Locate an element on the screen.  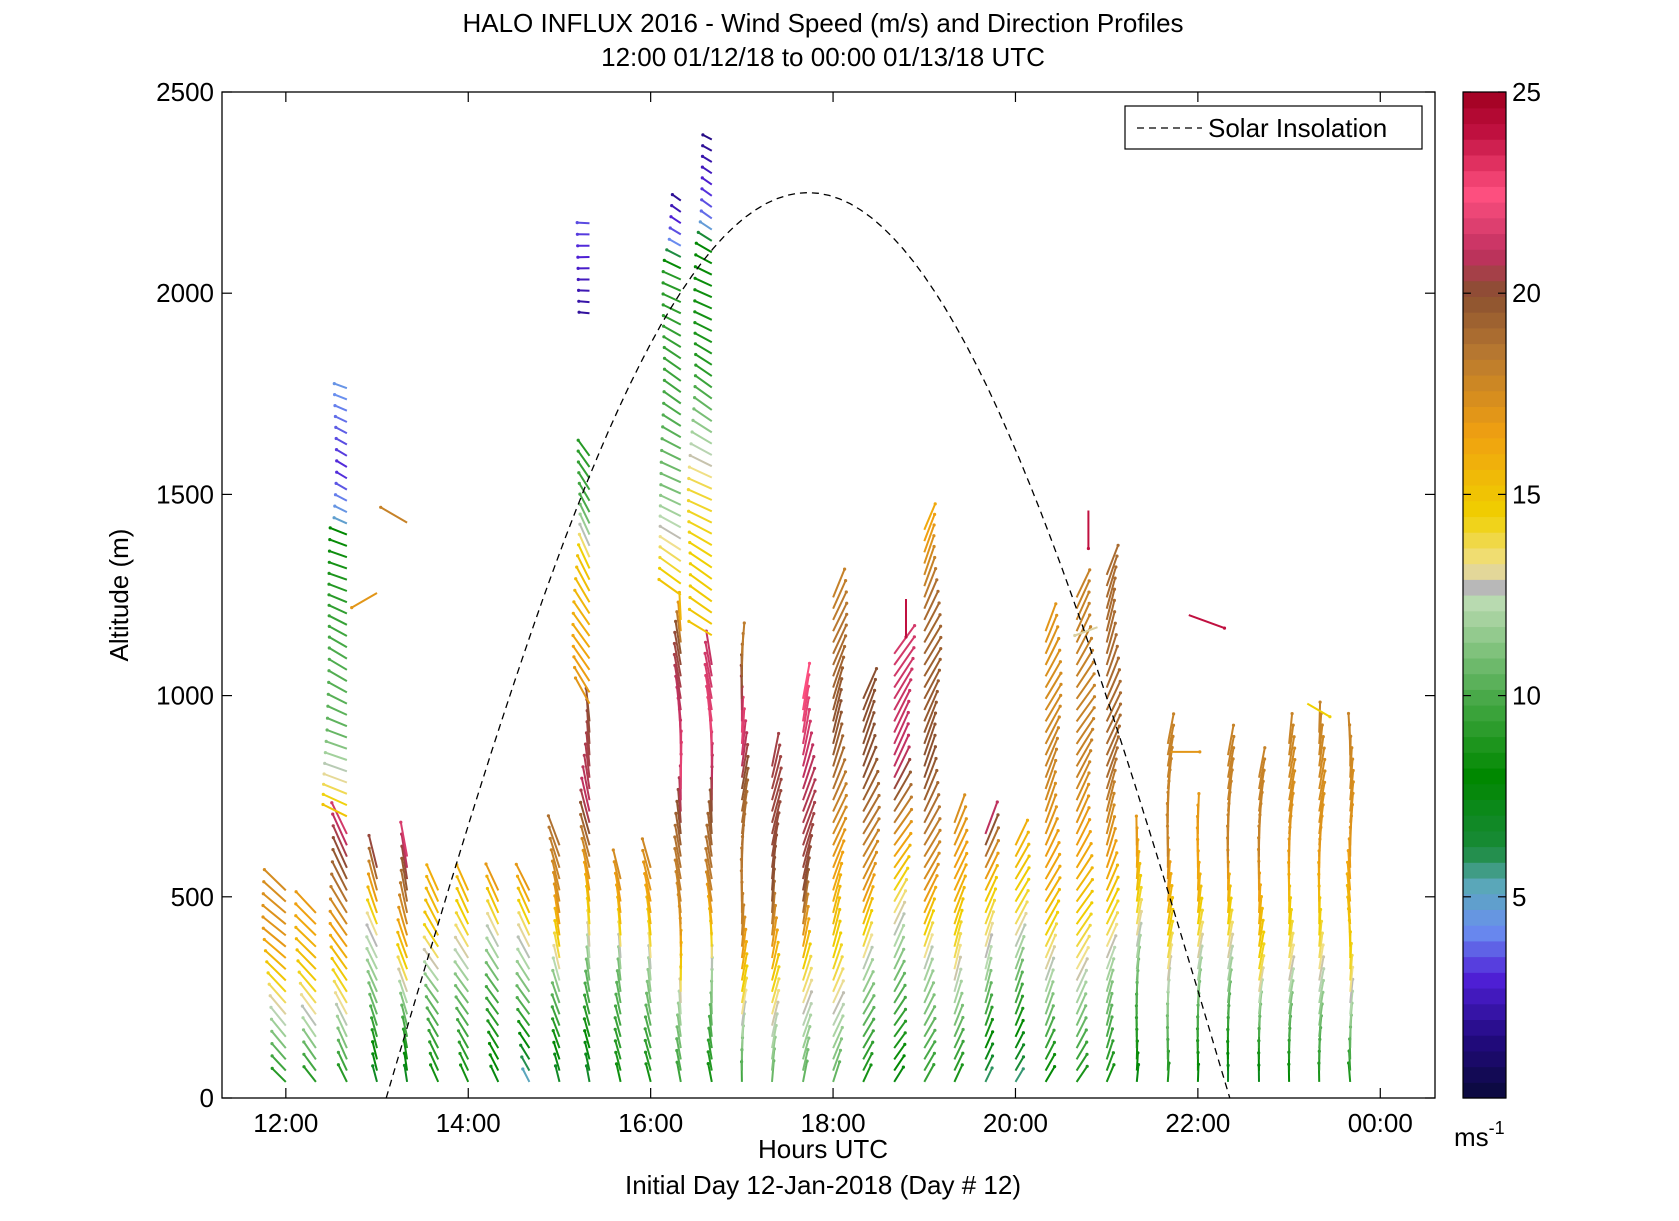
colorbar-unit-base: ms is located at coordinates (1471, 1137).